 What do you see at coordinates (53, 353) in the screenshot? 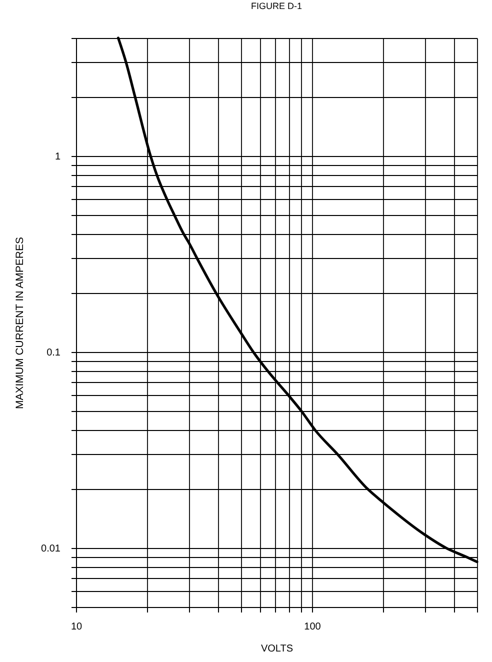
I see `y-tick-label: 0.1` at bounding box center [53, 353].